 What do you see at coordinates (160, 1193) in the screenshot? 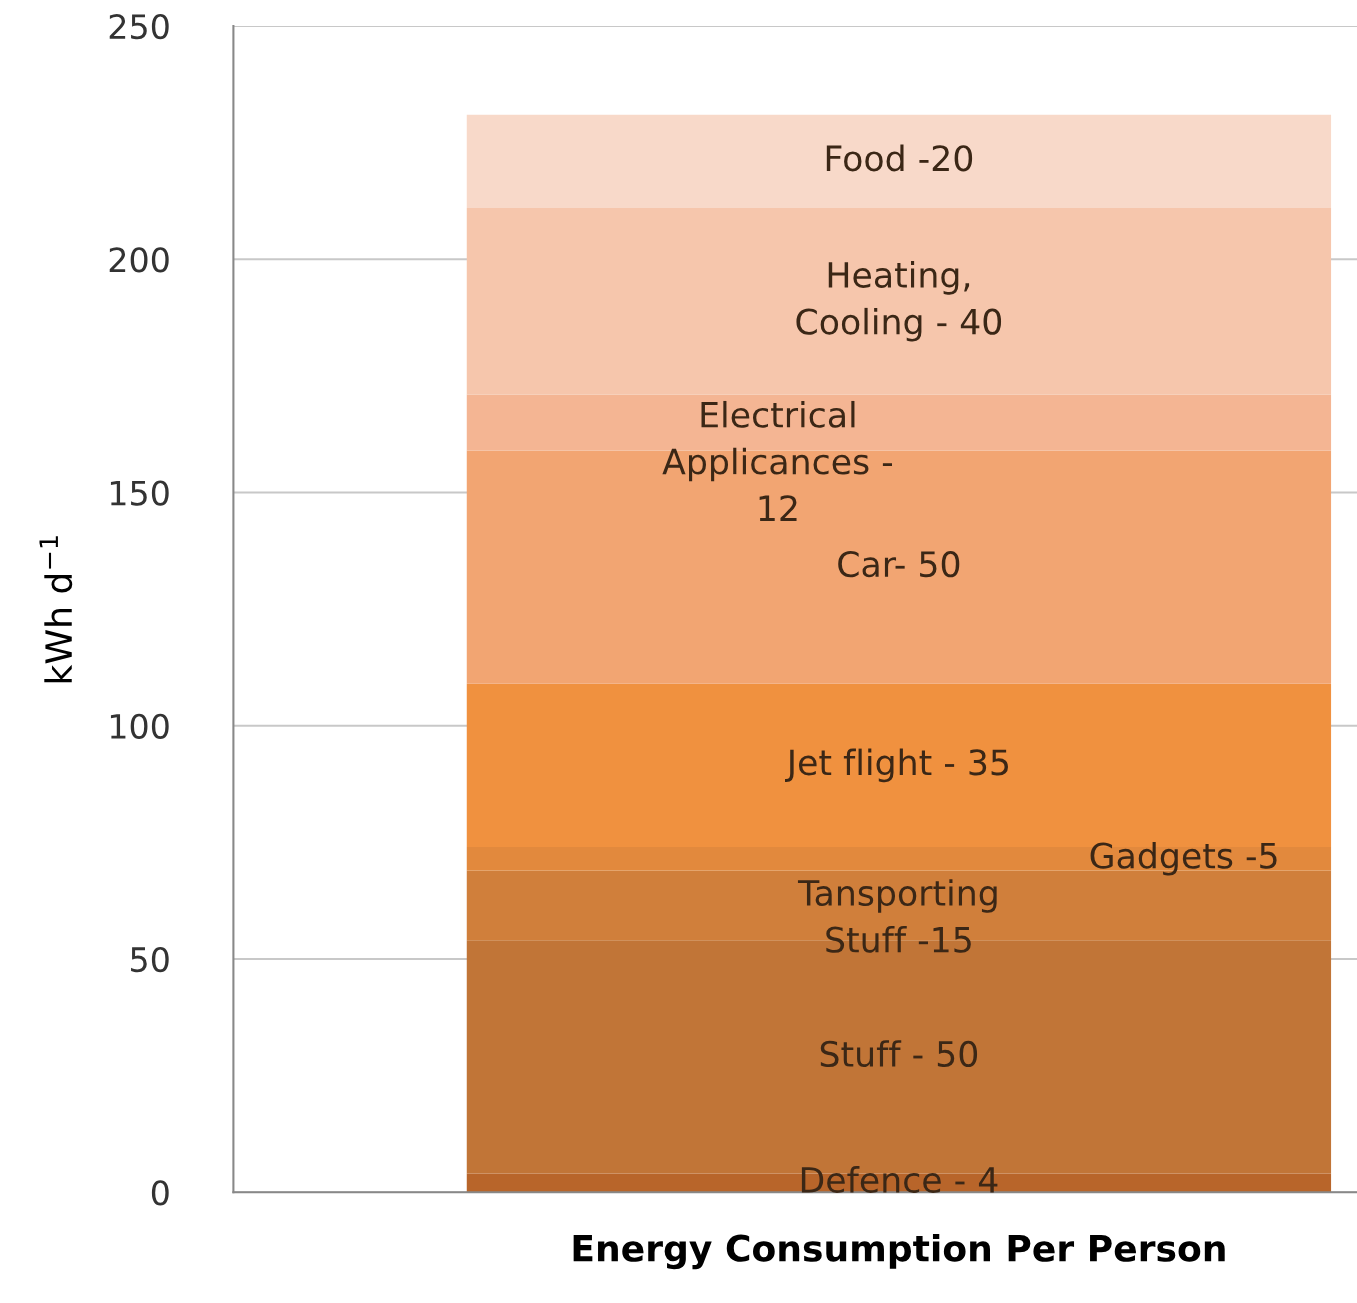
I see `y-tick-label: 0` at bounding box center [160, 1193].